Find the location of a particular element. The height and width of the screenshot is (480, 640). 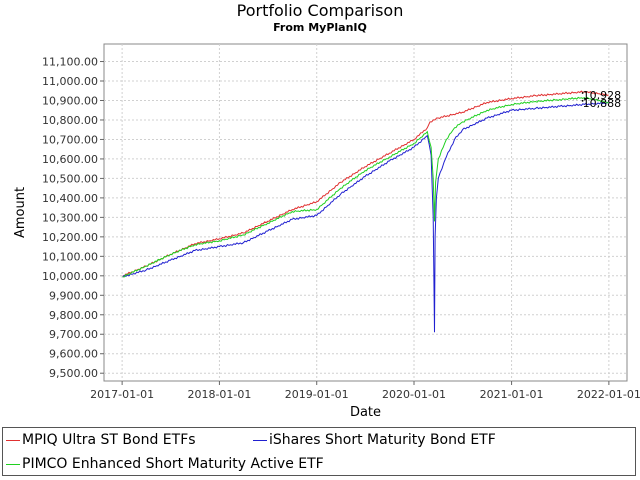

y-tick-label: 9,800.00 is located at coordinates (73, 315).